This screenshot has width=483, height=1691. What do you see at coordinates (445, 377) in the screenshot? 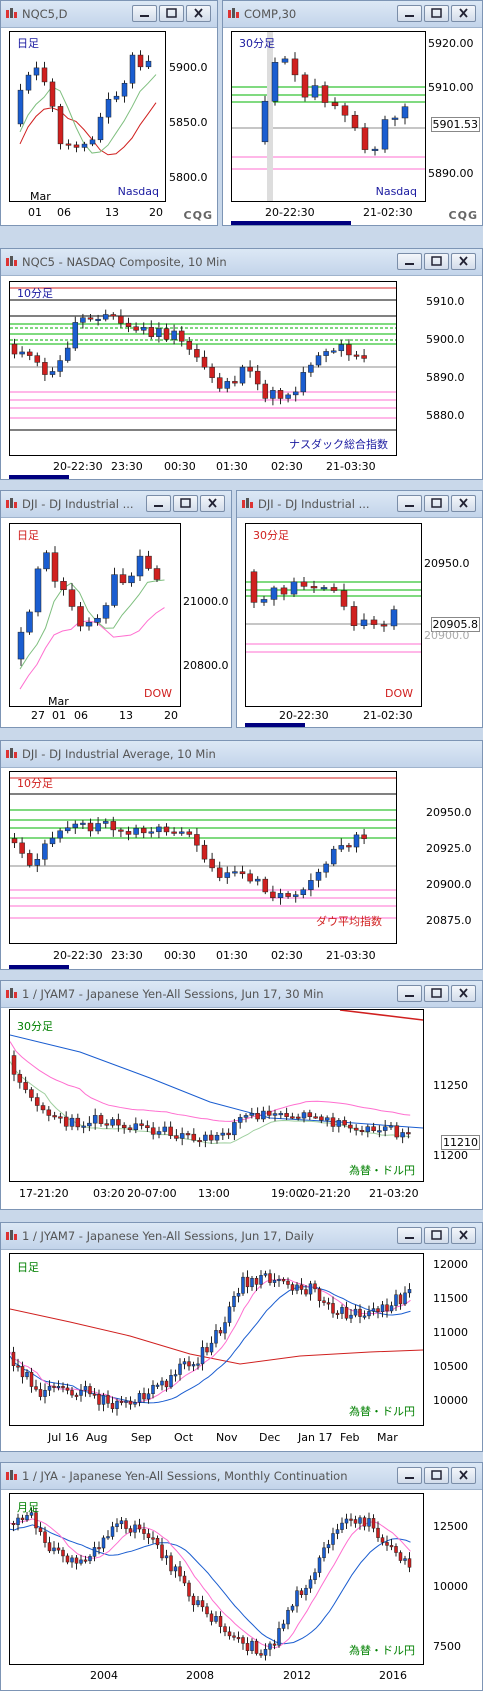
I see `y-tick: 5890.0` at bounding box center [445, 377].